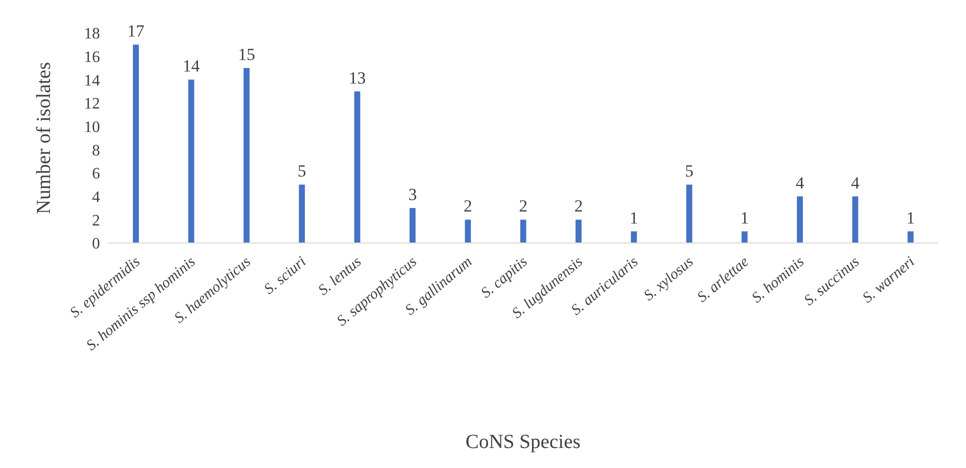 This screenshot has height=468, width=966. What do you see at coordinates (96, 244) in the screenshot?
I see `y-tick-label: 0` at bounding box center [96, 244].